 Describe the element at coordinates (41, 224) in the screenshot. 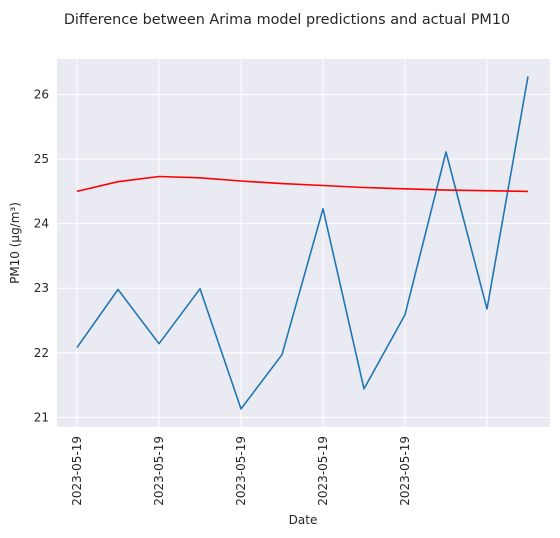

I see `y-tick-label: 24` at that location.